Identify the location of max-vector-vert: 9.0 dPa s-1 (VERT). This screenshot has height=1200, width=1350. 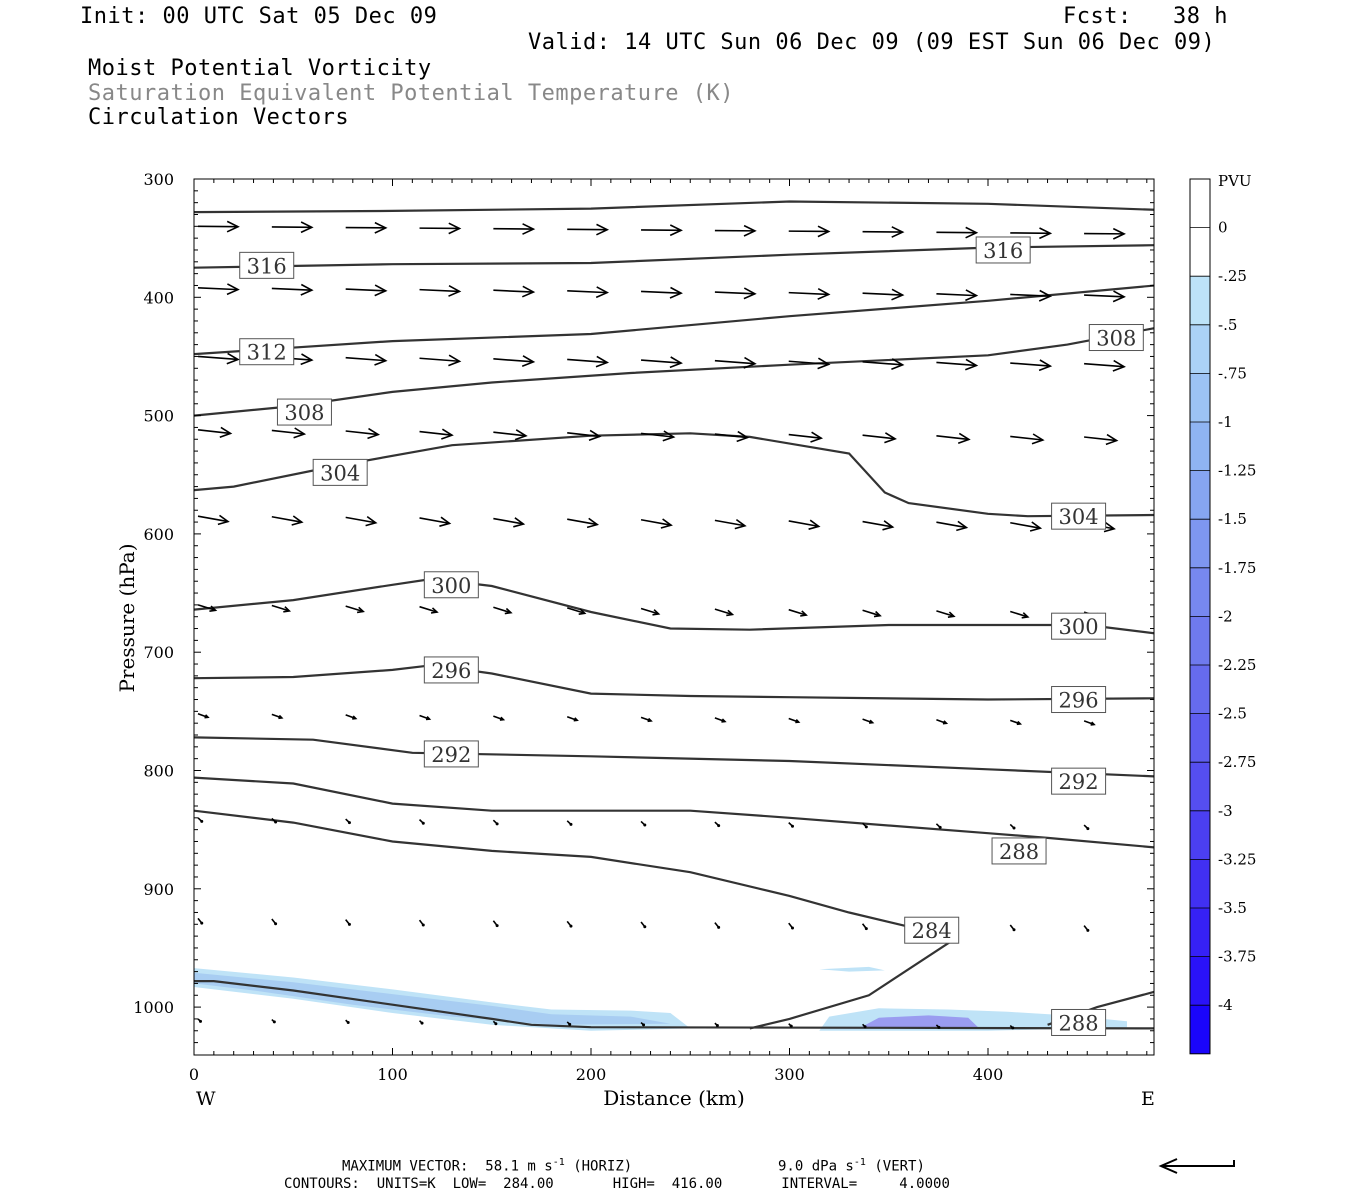
(851, 1166).